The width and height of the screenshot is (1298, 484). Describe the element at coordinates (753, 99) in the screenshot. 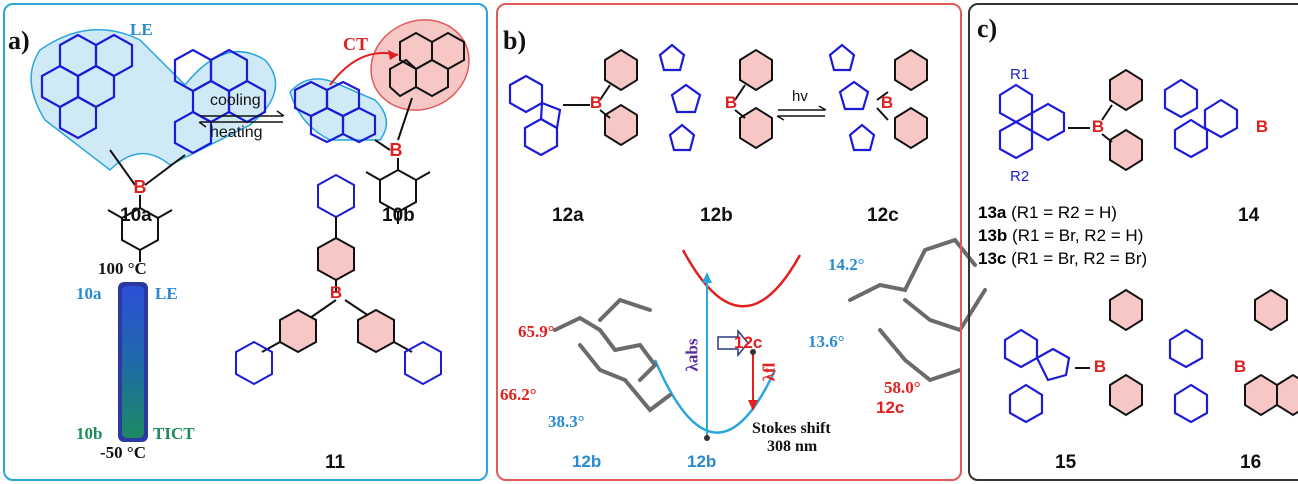

I see `compound-12b-mesityls` at that location.